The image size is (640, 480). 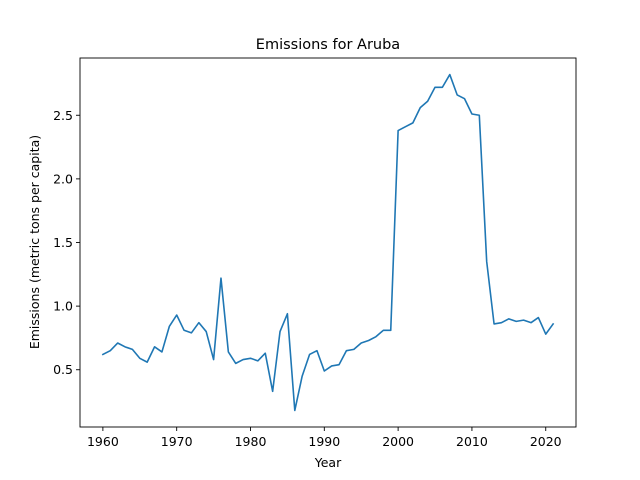 I want to click on x-tick-label: 2010, so click(x=472, y=441).